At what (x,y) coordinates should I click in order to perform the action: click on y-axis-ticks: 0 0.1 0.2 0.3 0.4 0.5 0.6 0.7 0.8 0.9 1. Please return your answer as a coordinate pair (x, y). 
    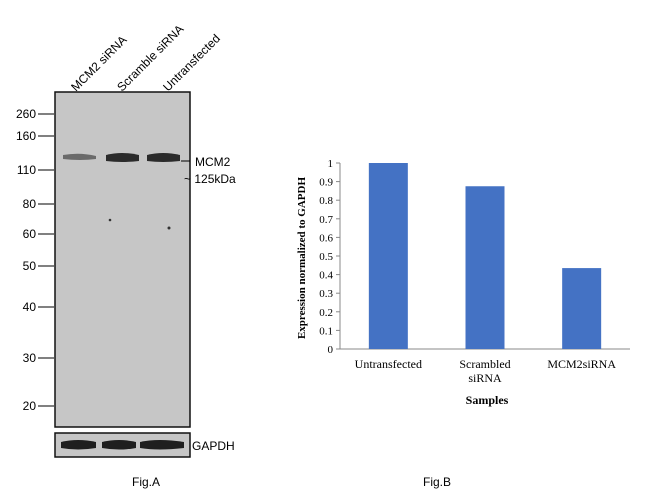
    Looking at the image, I should click on (329, 257).